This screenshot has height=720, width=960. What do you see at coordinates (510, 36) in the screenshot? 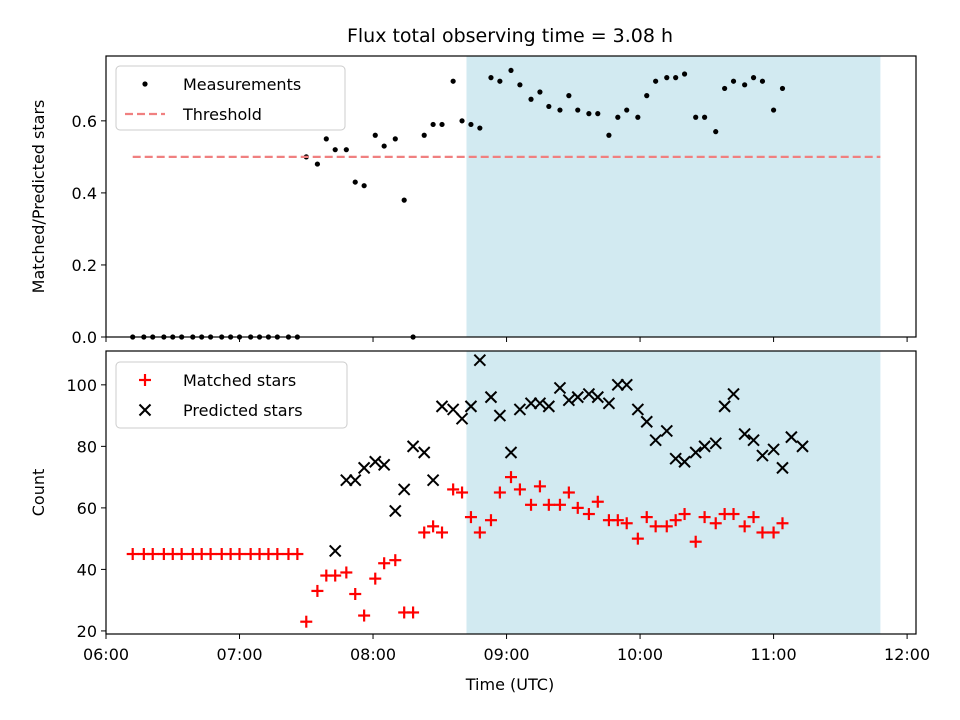
I see `chart-title: Flux total observing time = 3.08 h` at bounding box center [510, 36].